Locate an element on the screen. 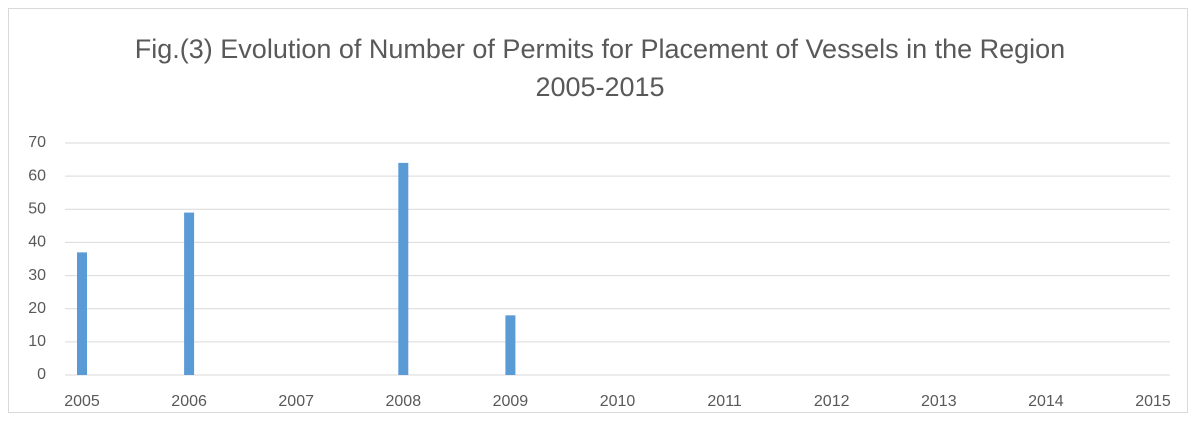 The width and height of the screenshot is (1196, 421). y-tick-label: 0 is located at coordinates (41, 374).